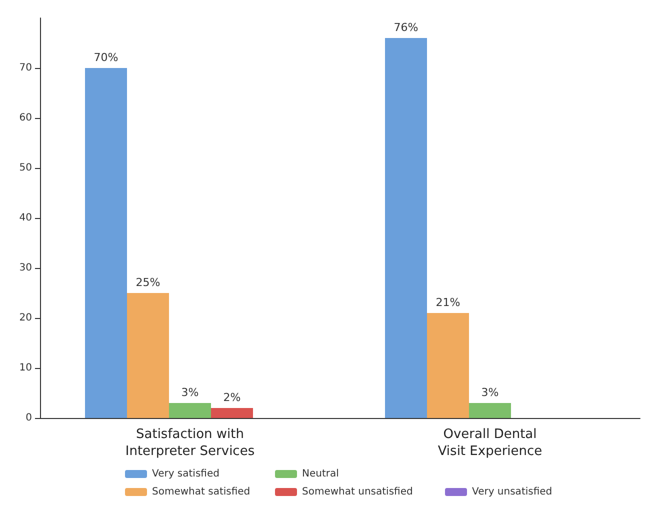 This screenshot has height=520, width=649. What do you see at coordinates (25, 218) in the screenshot?
I see `y-tick-label: 40` at bounding box center [25, 218].